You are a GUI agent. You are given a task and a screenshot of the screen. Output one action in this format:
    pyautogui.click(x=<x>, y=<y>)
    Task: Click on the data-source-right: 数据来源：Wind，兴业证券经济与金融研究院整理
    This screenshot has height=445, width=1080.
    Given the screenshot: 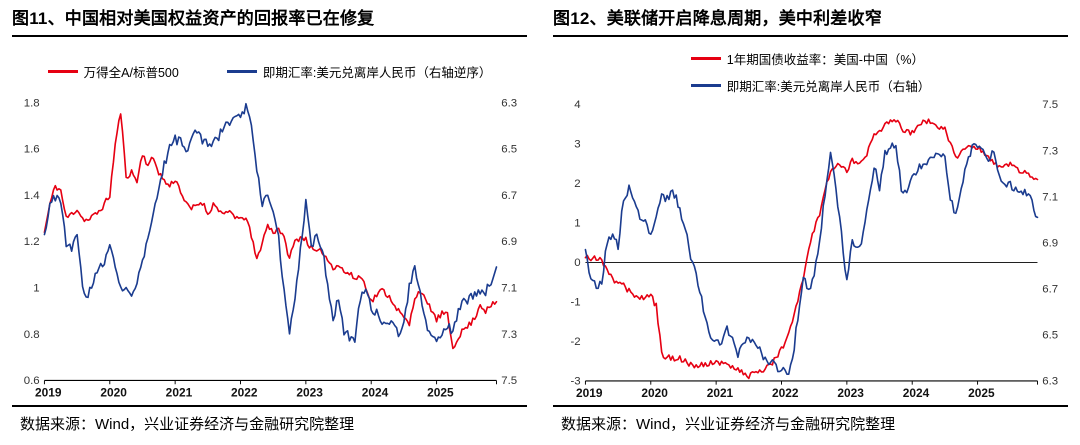 What is the action you would take?
    pyautogui.click(x=728, y=424)
    